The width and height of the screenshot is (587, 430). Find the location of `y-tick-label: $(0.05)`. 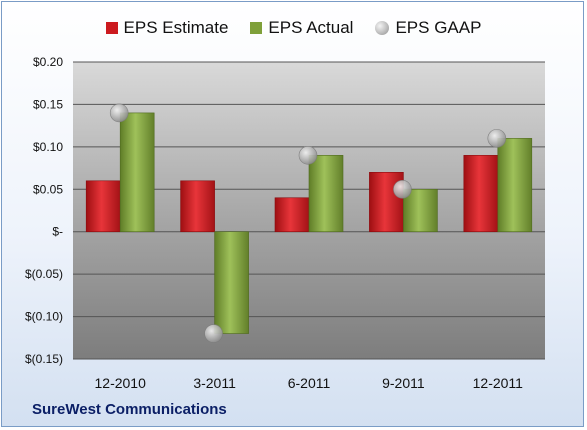

y-tick-label: $(0.05) is located at coordinates (44, 274).